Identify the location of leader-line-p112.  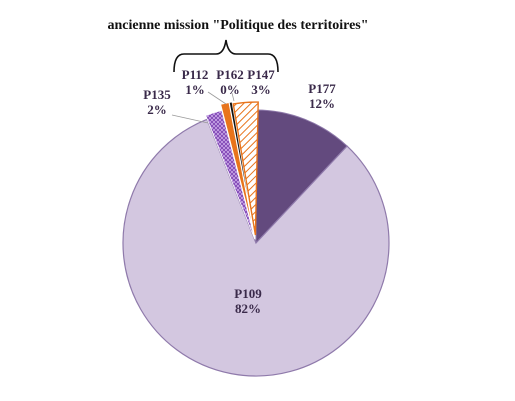
(217, 98).